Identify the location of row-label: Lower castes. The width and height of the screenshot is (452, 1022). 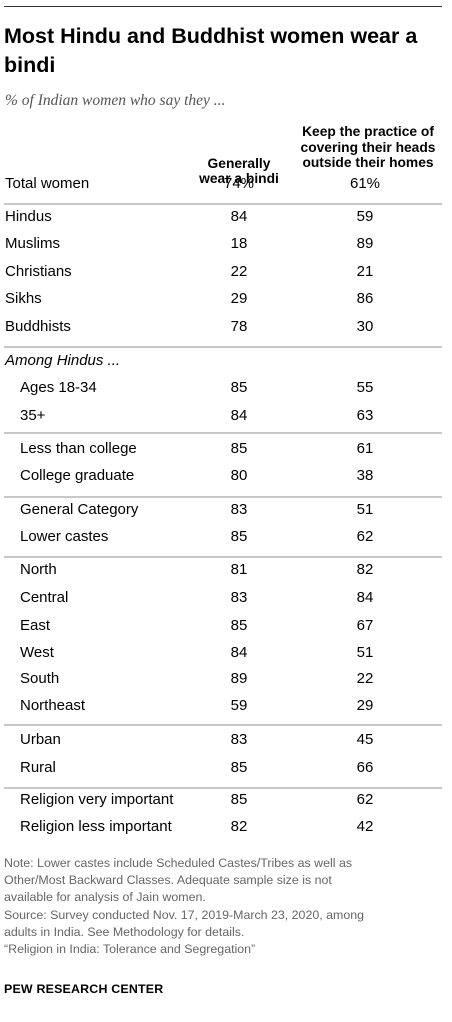
(64, 536).